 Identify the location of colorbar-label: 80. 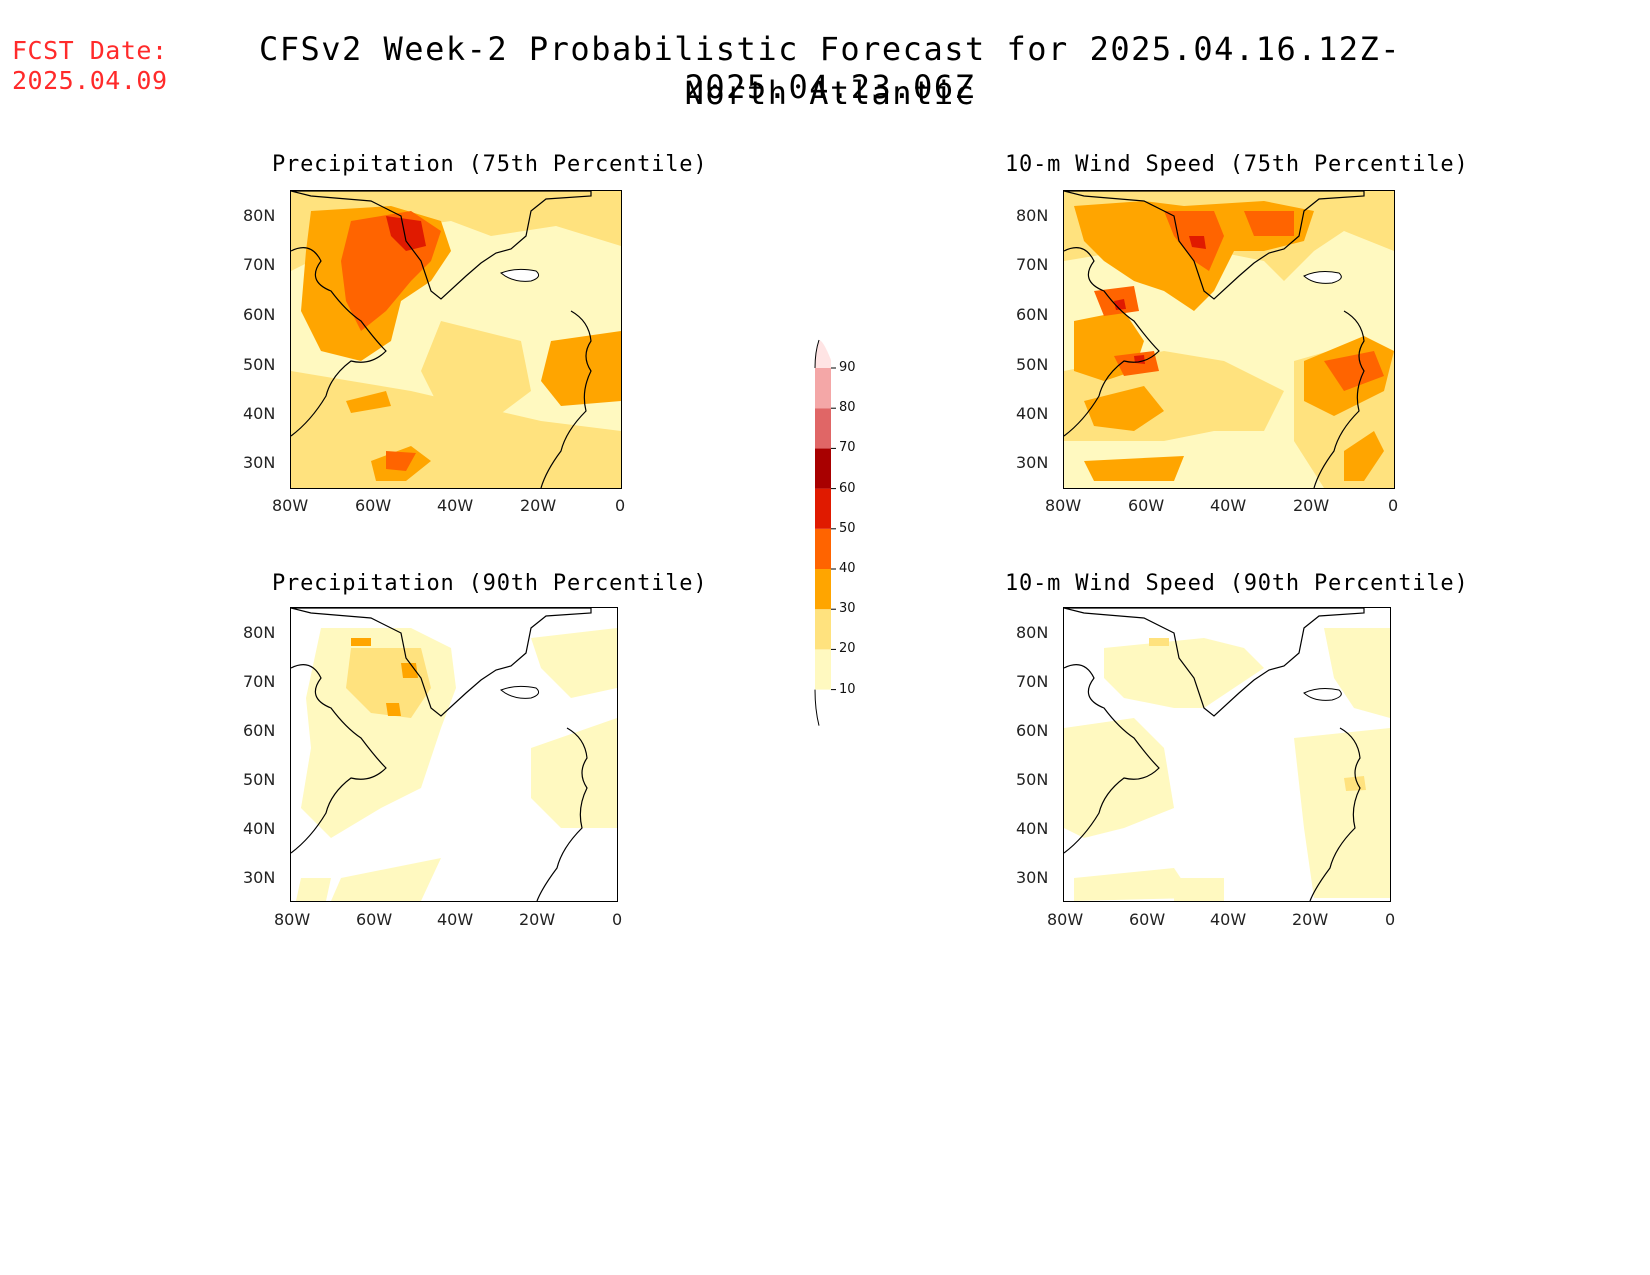
(847, 408).